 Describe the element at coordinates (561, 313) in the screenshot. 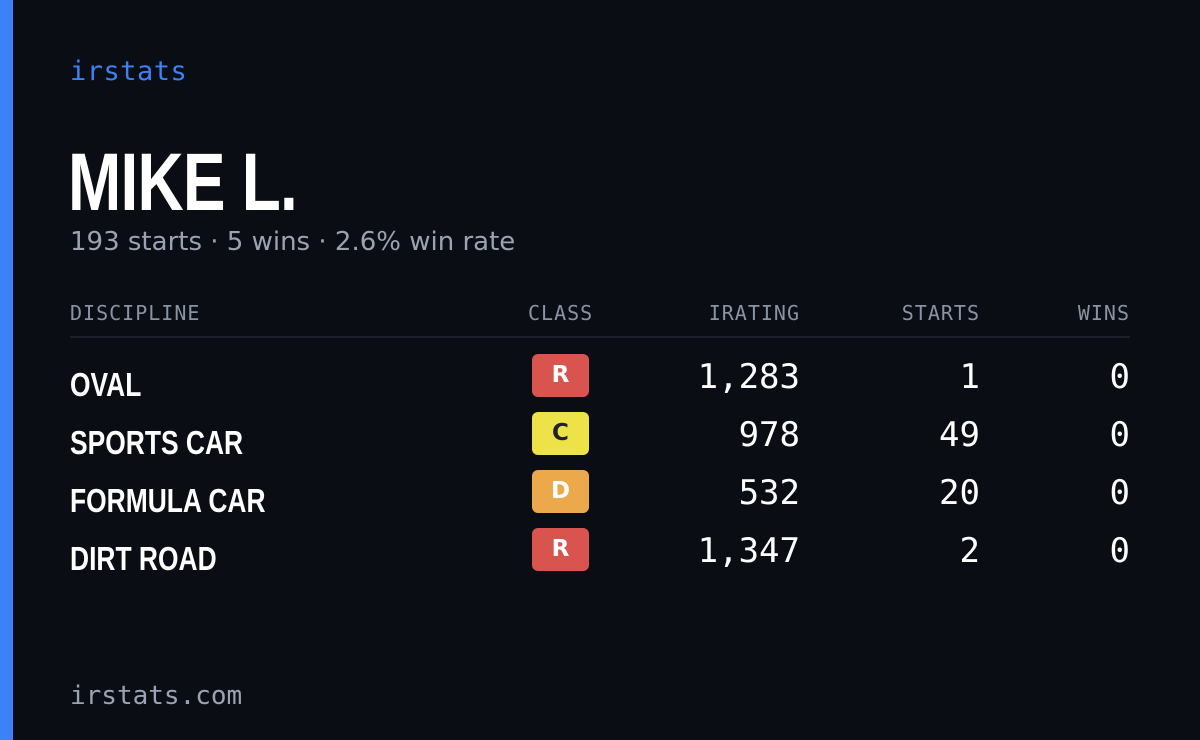

I see `header-class: CLASS` at that location.